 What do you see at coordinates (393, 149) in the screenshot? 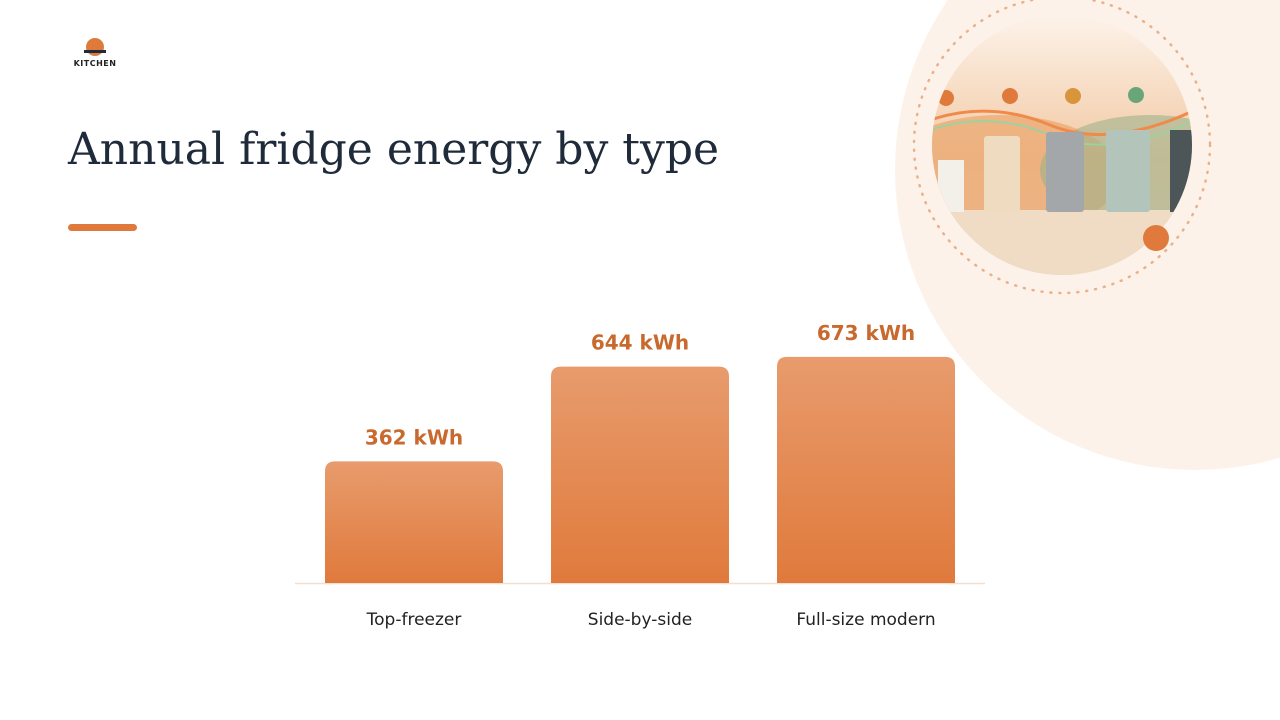
I see `chart-title: Annual fridge energy by type` at bounding box center [393, 149].